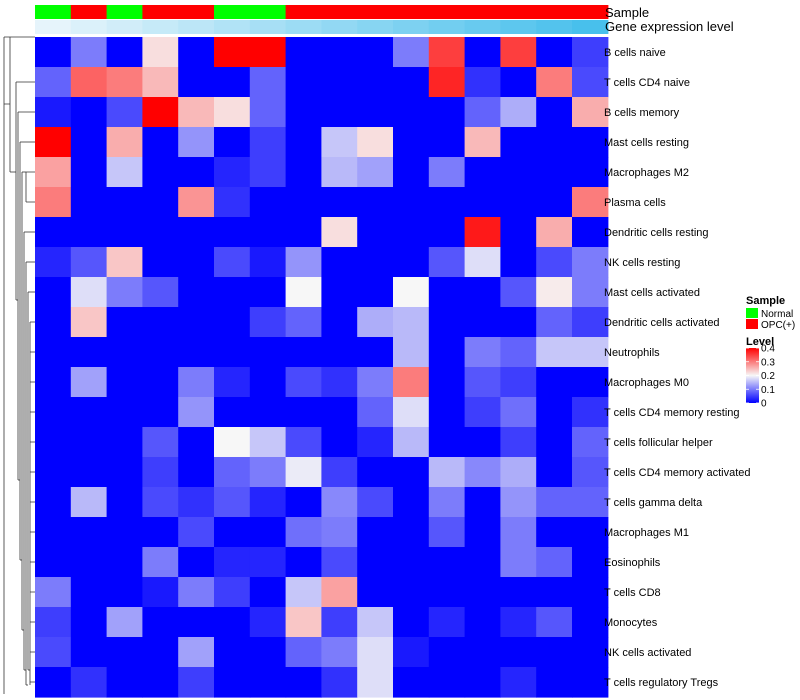 This screenshot has width=800, height=700. I want to click on row-label: T cells CD8, so click(632, 593).